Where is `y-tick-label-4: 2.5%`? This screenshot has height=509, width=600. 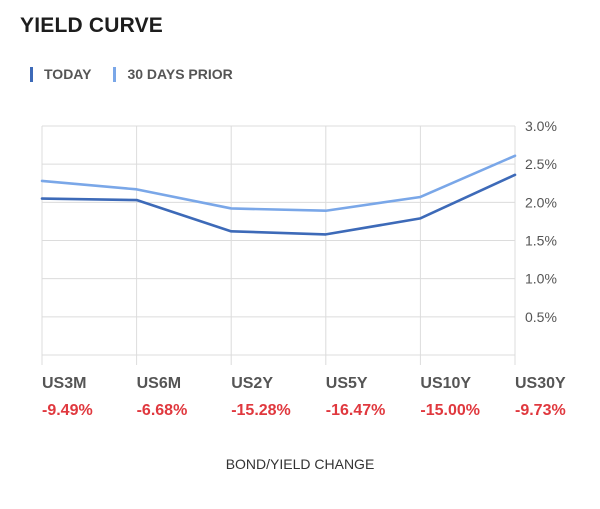 y-tick-label-4: 2.5% is located at coordinates (541, 164).